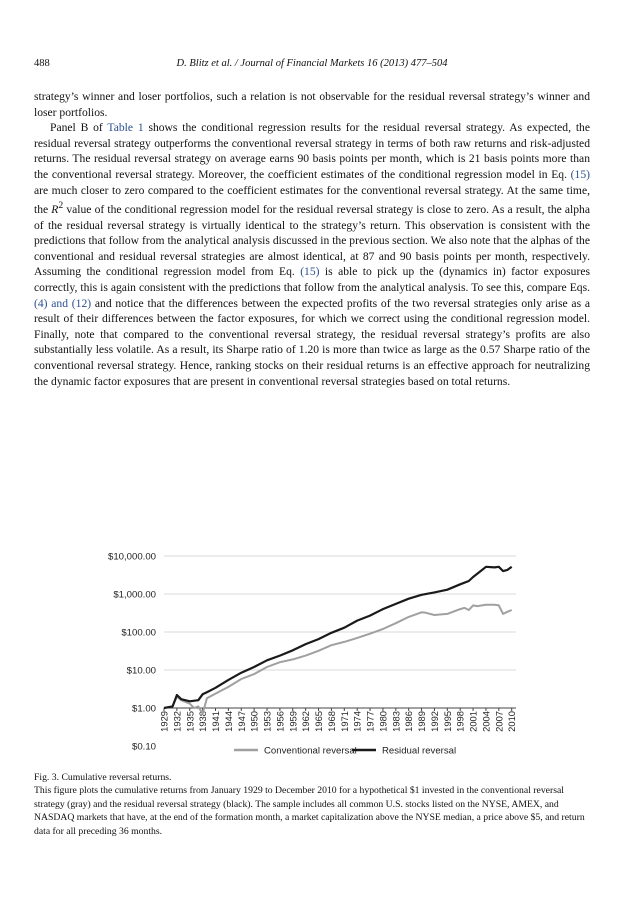 The width and height of the screenshot is (624, 908). I want to click on y-tick-label: $0.10, so click(144, 747).